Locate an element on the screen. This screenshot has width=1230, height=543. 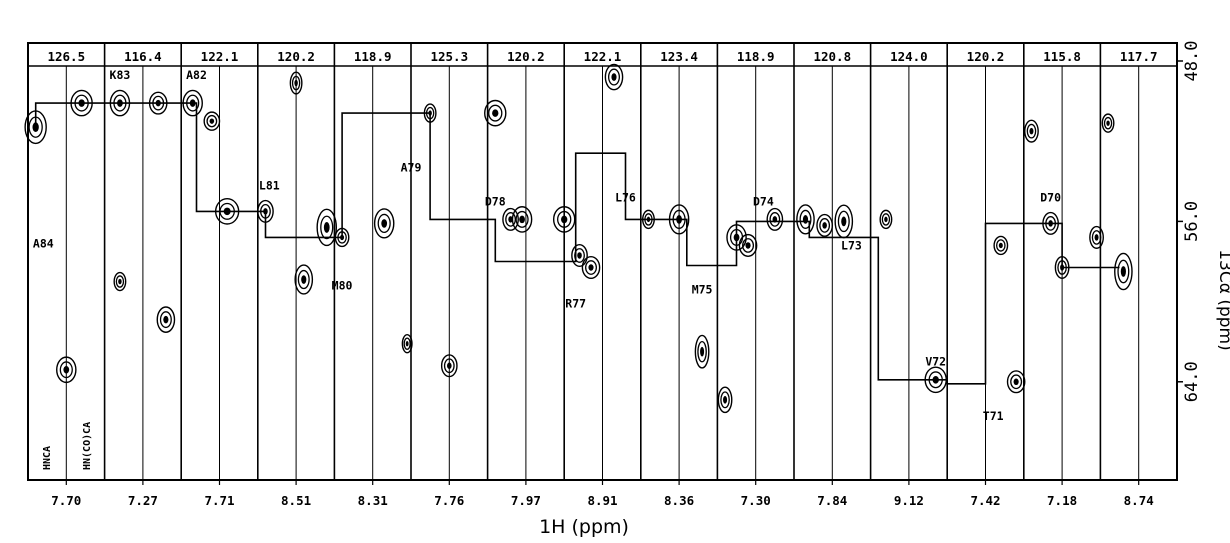
x-tick-label: 8.36 is located at coordinates (679, 500).